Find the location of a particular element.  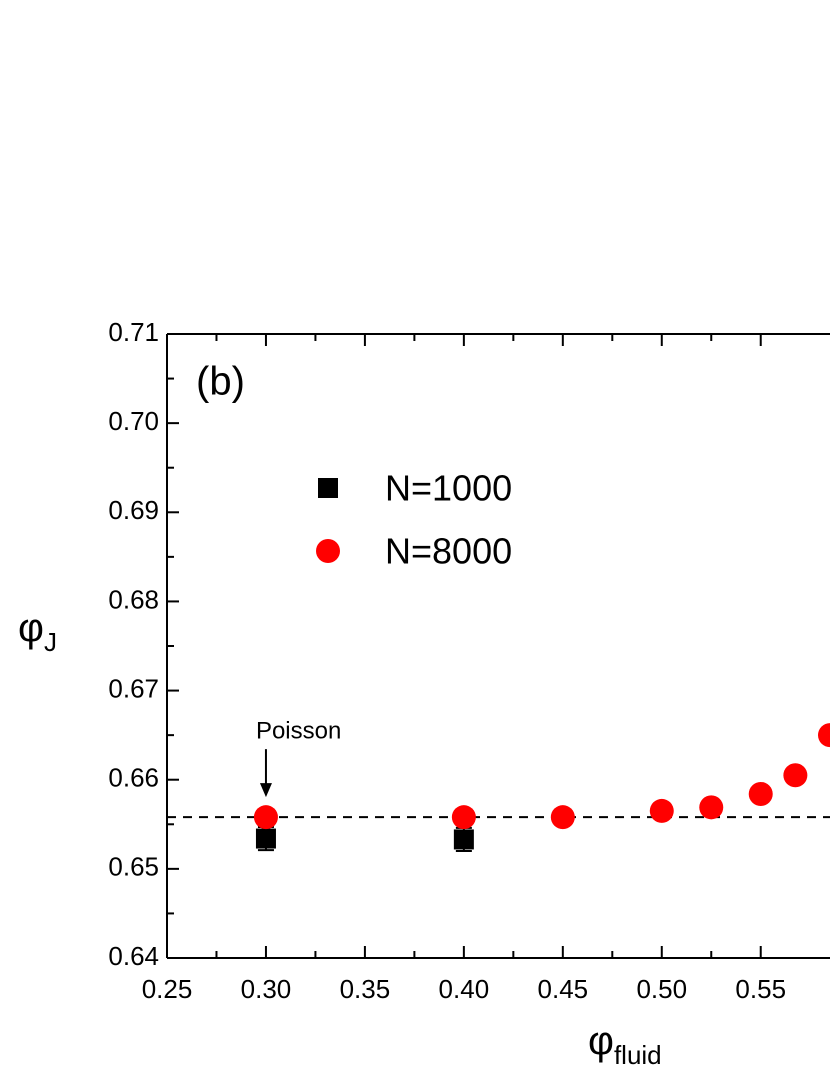

y-axis-label: φJ is located at coordinates (37, 631).